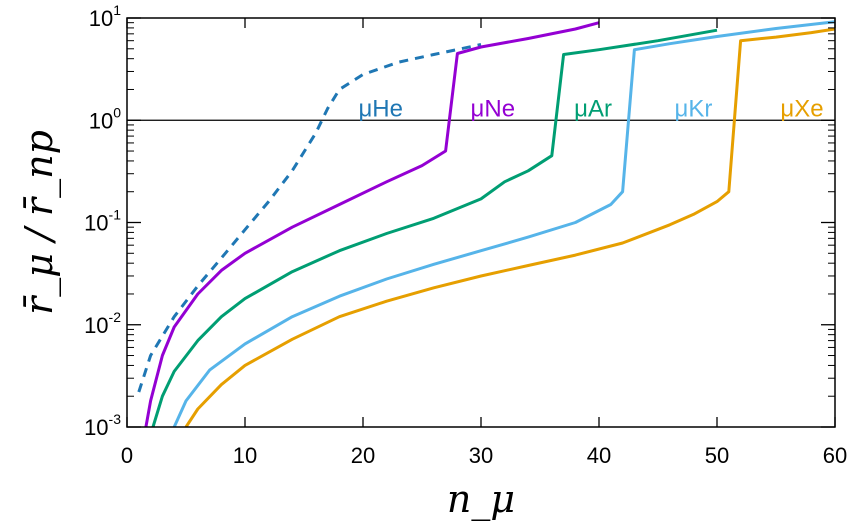  What do you see at coordinates (693, 109) in the screenshot?
I see `series-label: μKr` at bounding box center [693, 109].